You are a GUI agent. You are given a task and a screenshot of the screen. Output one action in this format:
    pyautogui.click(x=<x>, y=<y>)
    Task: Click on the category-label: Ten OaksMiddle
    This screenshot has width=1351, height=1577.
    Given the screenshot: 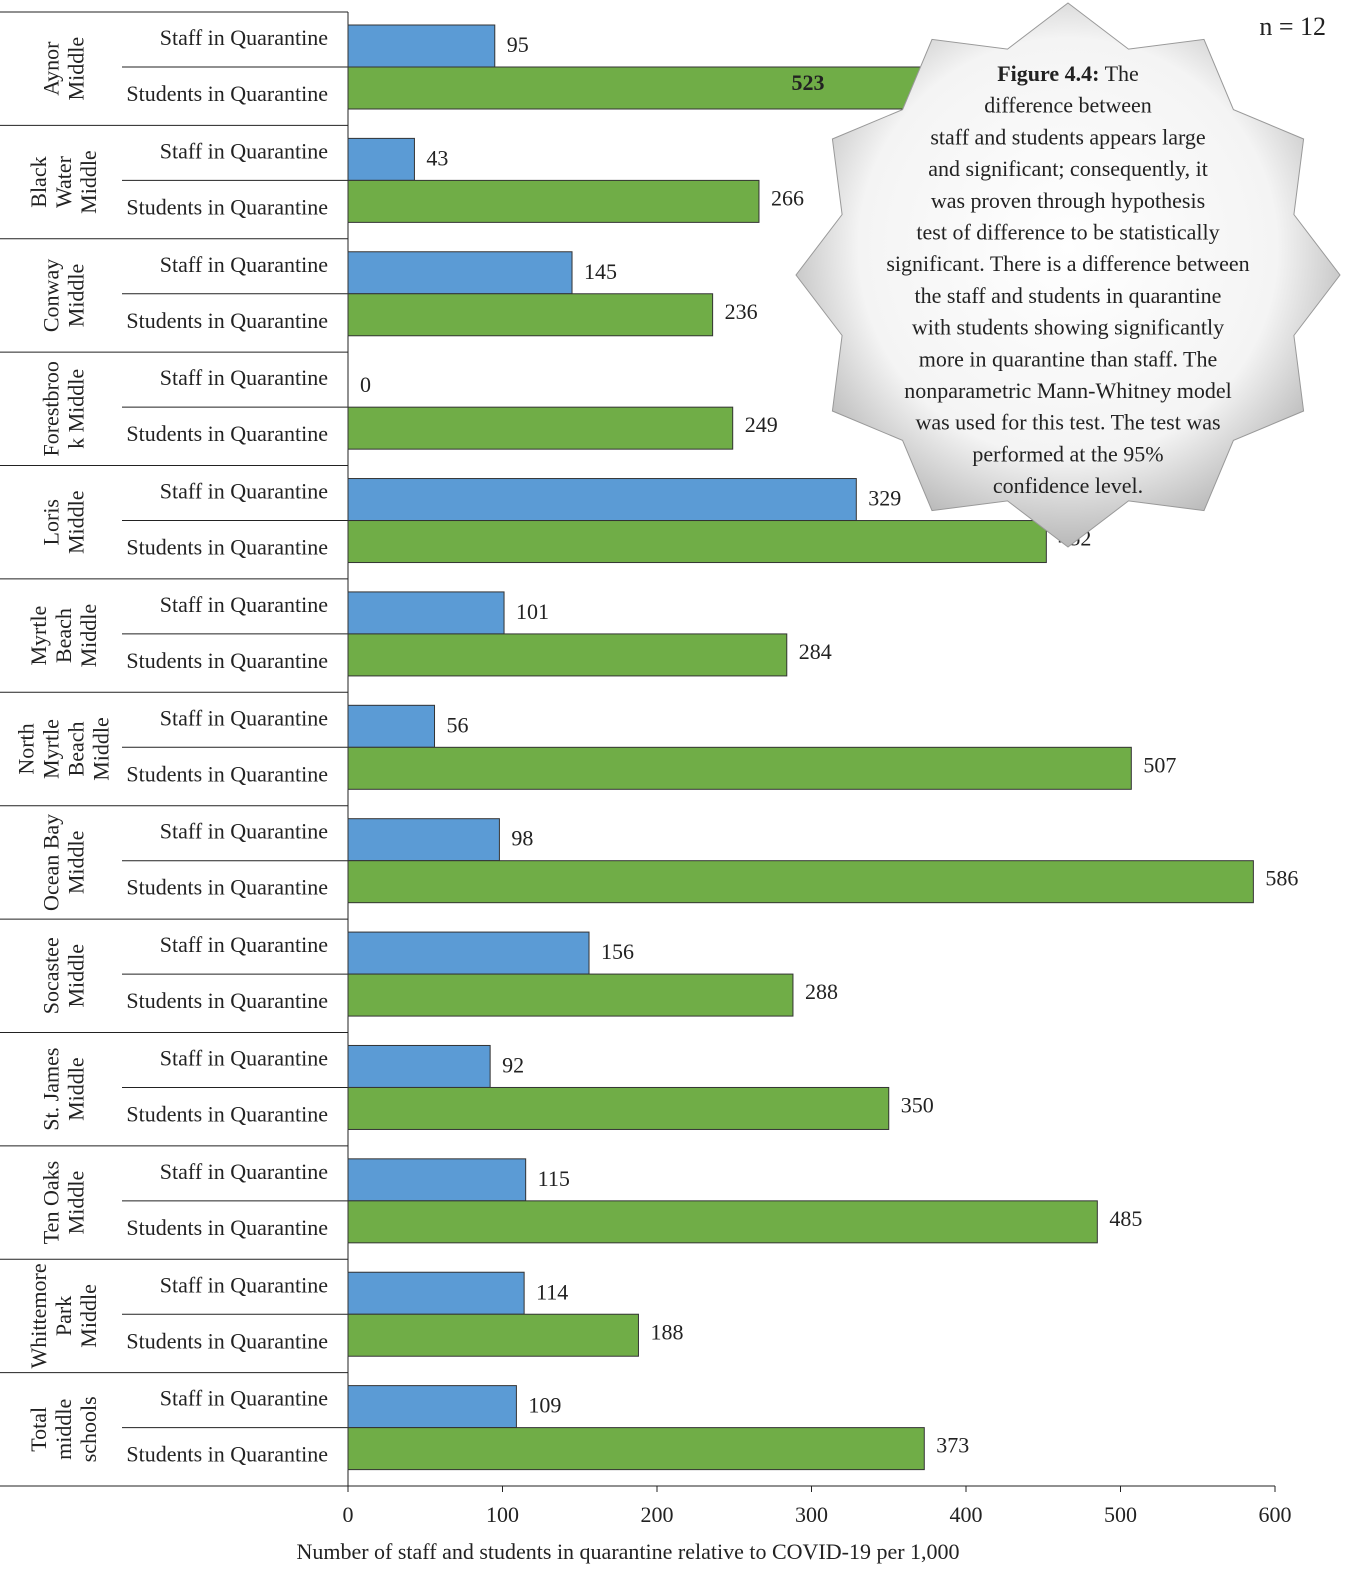 What is the action you would take?
    pyautogui.click(x=64, y=1202)
    